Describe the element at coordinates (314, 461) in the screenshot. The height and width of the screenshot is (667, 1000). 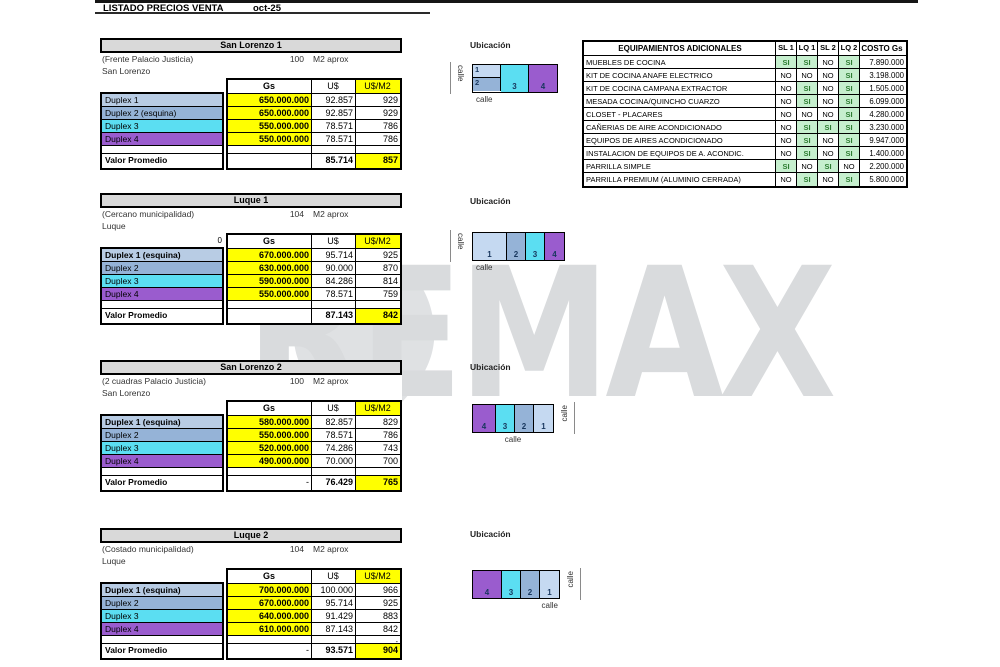
I see `price-row: 490.000.000 70.000 700` at that location.